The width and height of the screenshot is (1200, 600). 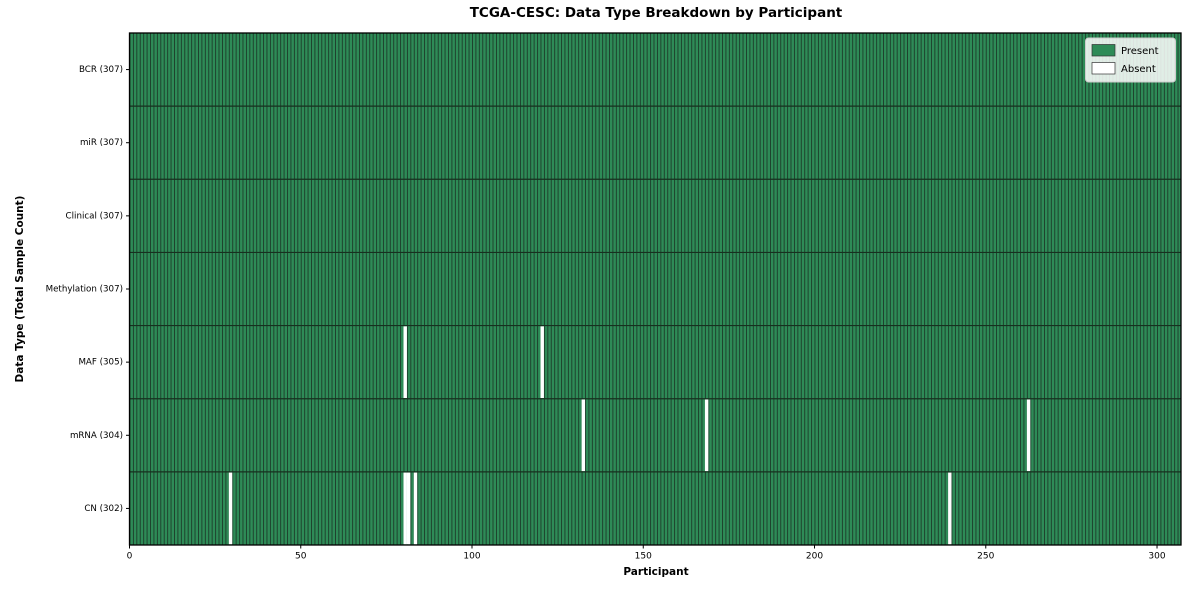 I want to click on legend-label-absent: Absent, so click(x=1138, y=69).